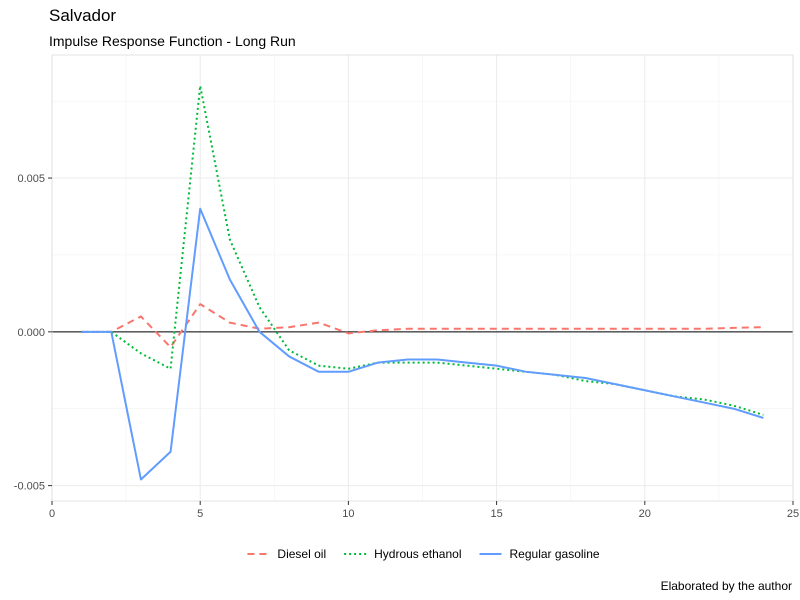 This screenshot has height=600, width=800. Describe the element at coordinates (793, 514) in the screenshot. I see `x-tick-label: 25` at that location.